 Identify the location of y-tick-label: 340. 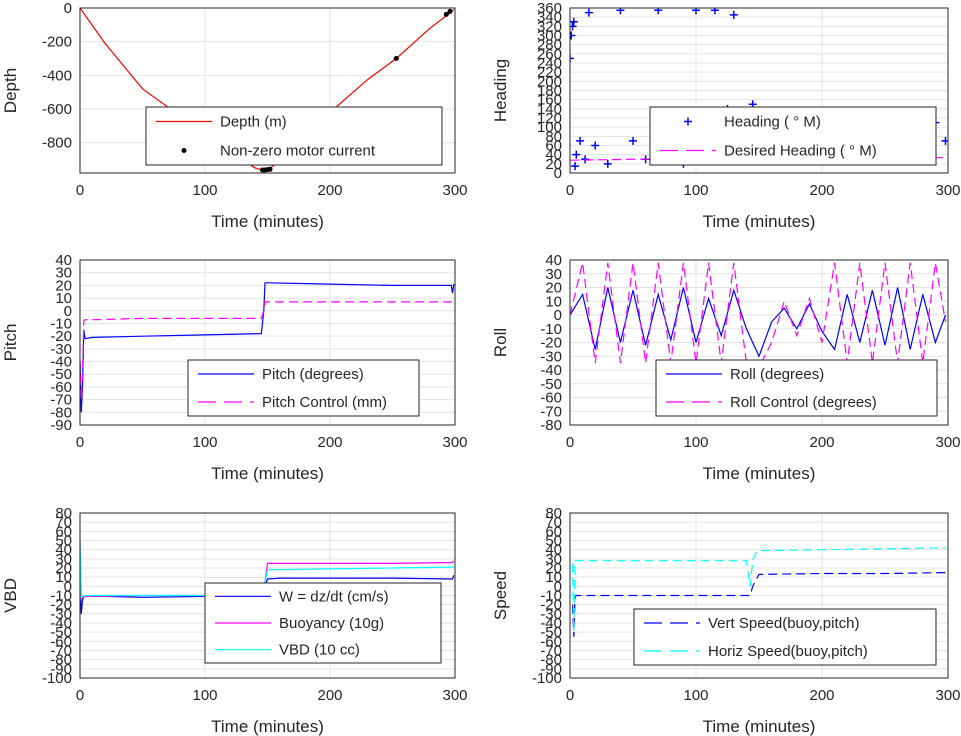
(549, 17).